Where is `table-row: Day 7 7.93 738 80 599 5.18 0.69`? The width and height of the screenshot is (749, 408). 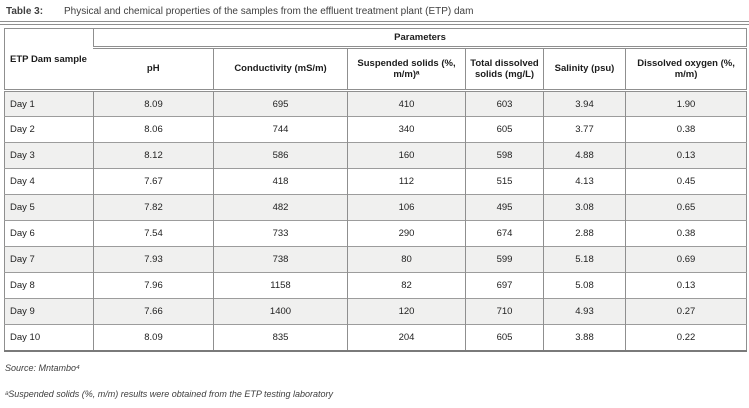 table-row: Day 7 7.93 738 80 599 5.18 0.69 is located at coordinates (375, 259).